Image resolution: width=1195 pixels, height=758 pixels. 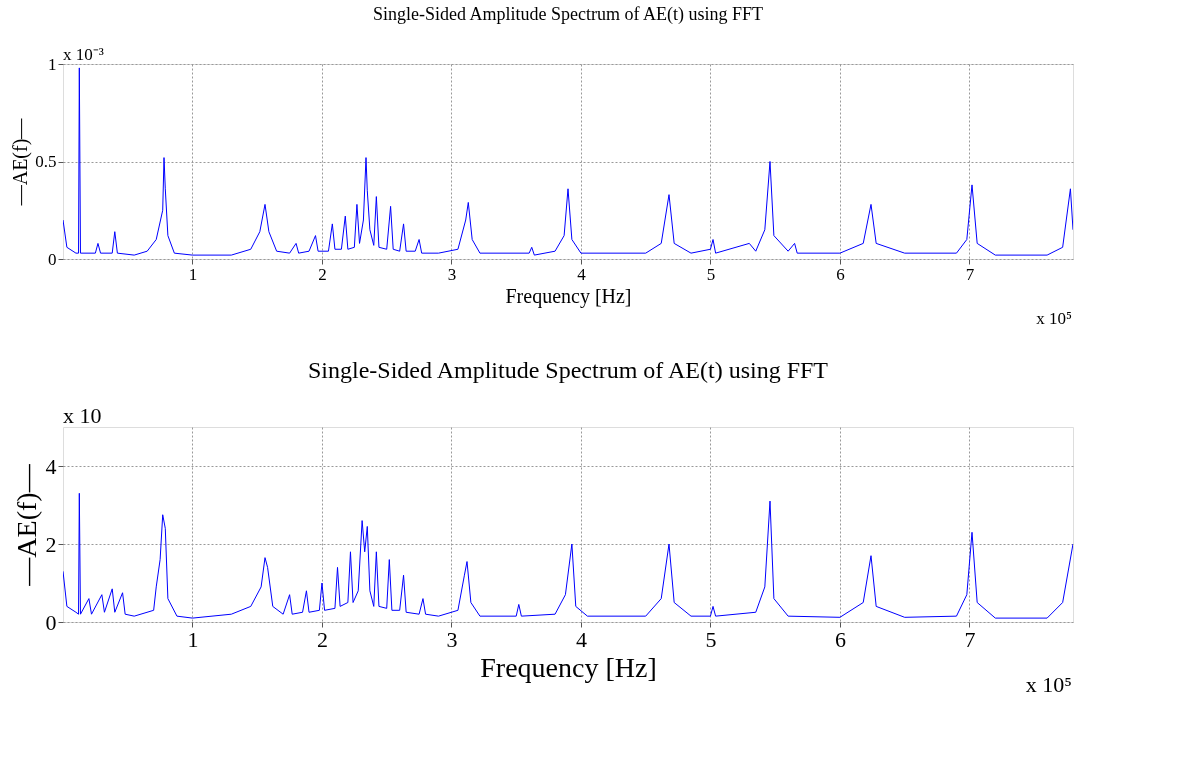 What do you see at coordinates (51, 544) in the screenshot?
I see `y-tick-label: 2` at bounding box center [51, 544].